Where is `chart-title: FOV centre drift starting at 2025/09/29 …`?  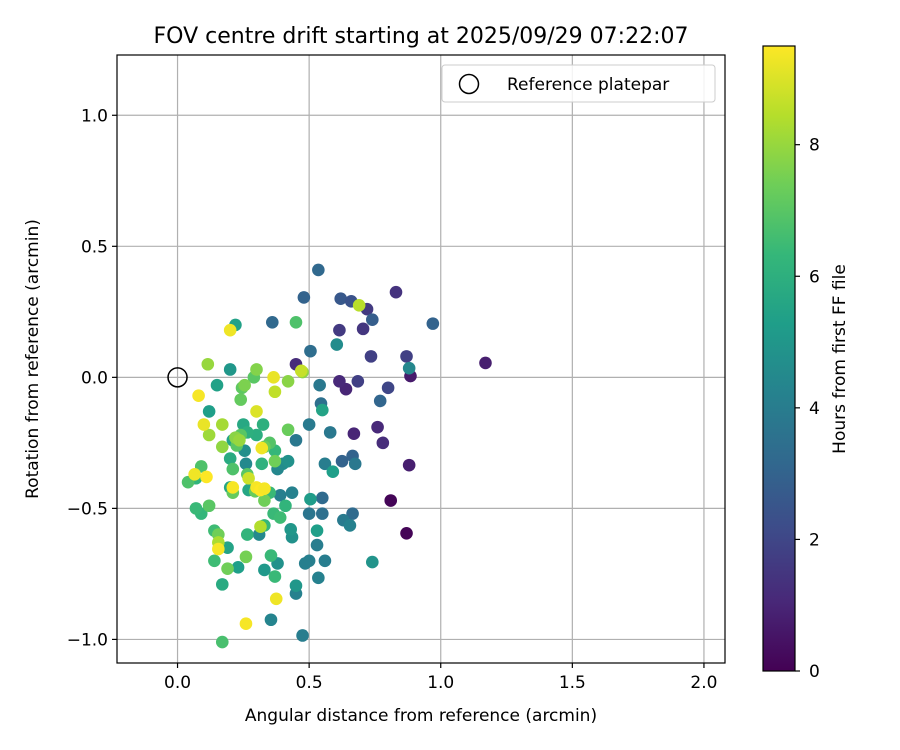
chart-title: FOV centre drift starting at 2025/09/29 … is located at coordinates (421, 36).